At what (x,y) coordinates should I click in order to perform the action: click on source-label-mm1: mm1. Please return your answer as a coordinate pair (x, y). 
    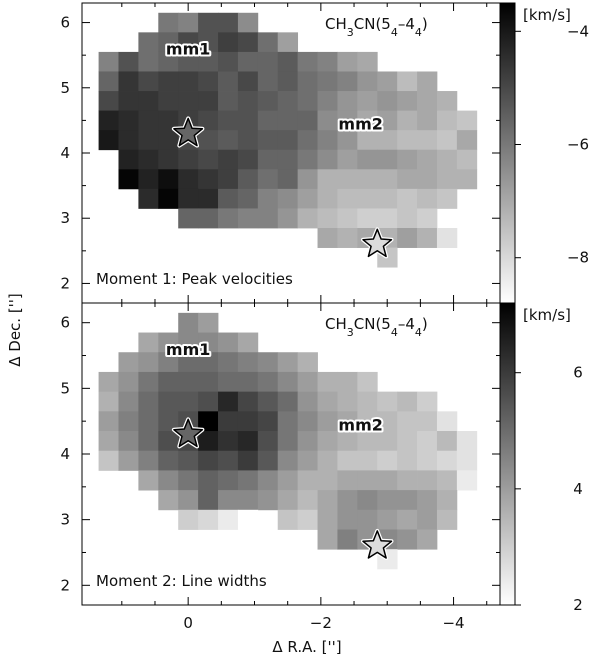
    Looking at the image, I should click on (188, 49).